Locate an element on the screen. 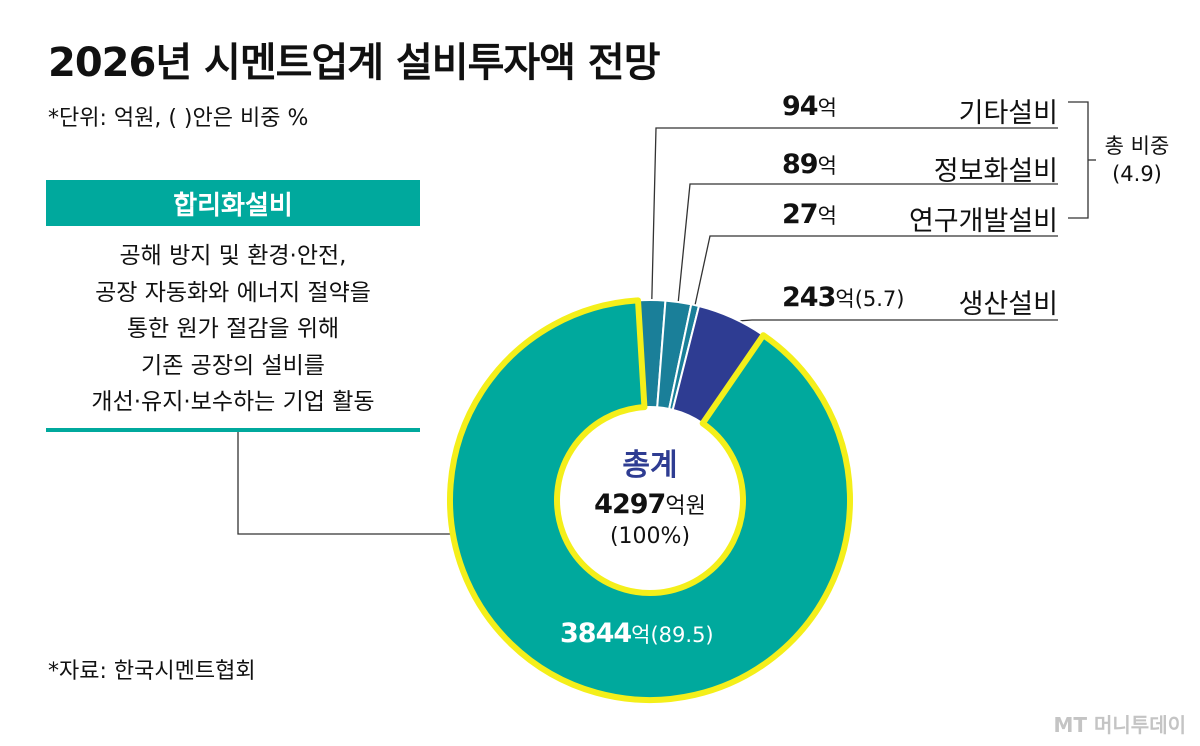  explainer-line: 개선·유지·보수하는 기업 활동 is located at coordinates (233, 402).